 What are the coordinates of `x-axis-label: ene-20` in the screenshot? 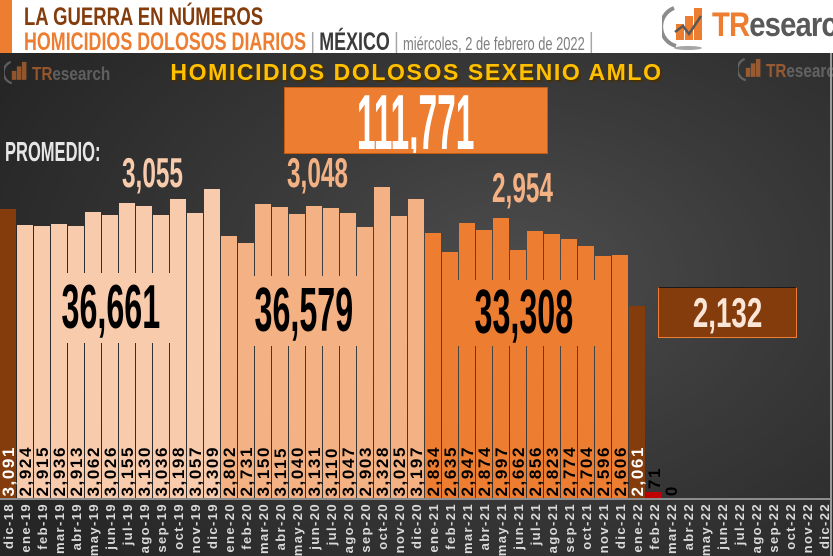 It's located at (229, 528).